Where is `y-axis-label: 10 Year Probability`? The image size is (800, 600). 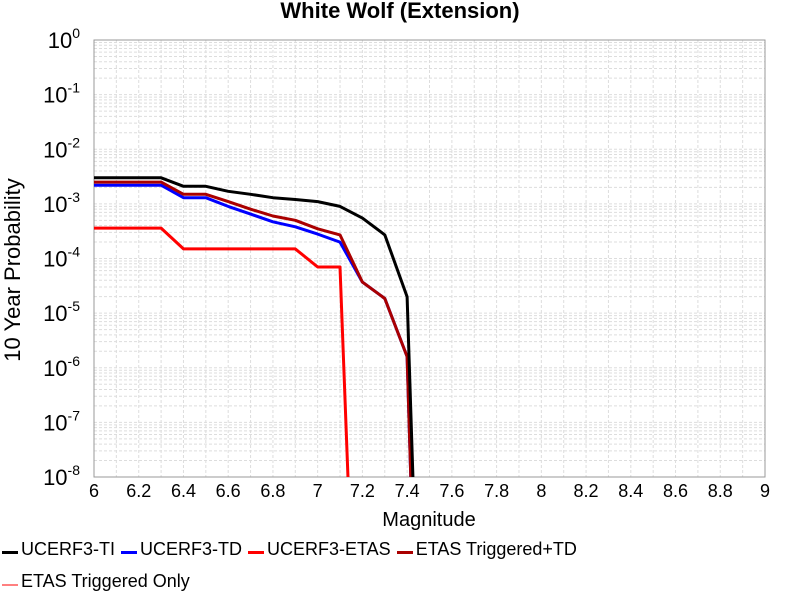 y-axis-label: 10 Year Probability is located at coordinates (12, 269).